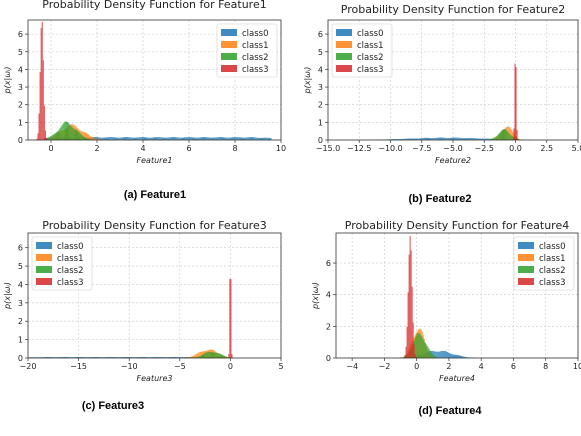  Describe the element at coordinates (70, 283) in the screenshot. I see `legend-label: class3` at that location.